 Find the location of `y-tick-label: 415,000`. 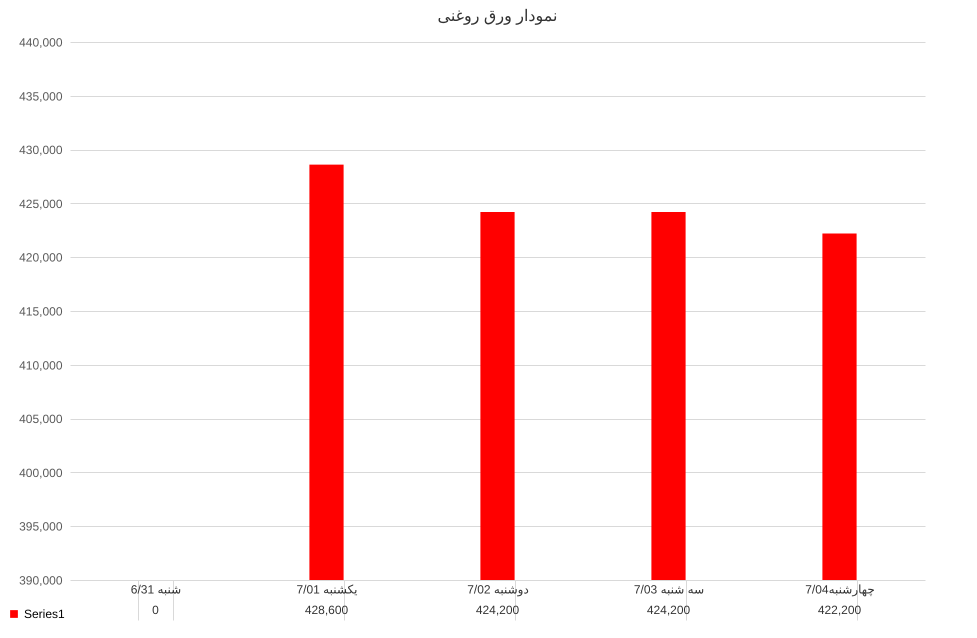

y-tick-label: 415,000 is located at coordinates (41, 311).